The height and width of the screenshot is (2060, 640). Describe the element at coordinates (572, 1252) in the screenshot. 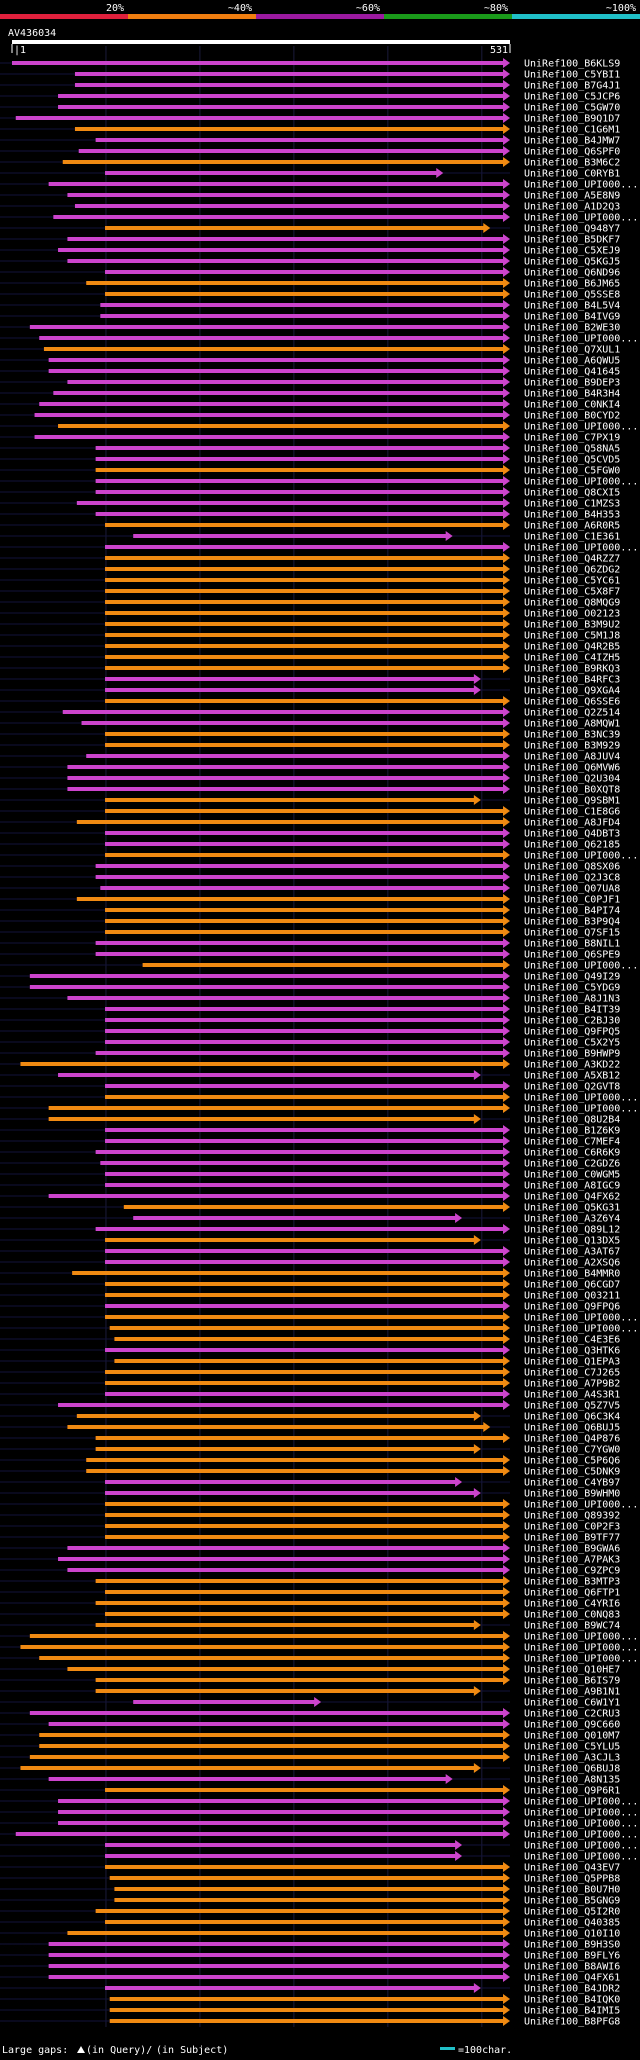

I see `hit-label: UniRef100_A3AT67` at that location.